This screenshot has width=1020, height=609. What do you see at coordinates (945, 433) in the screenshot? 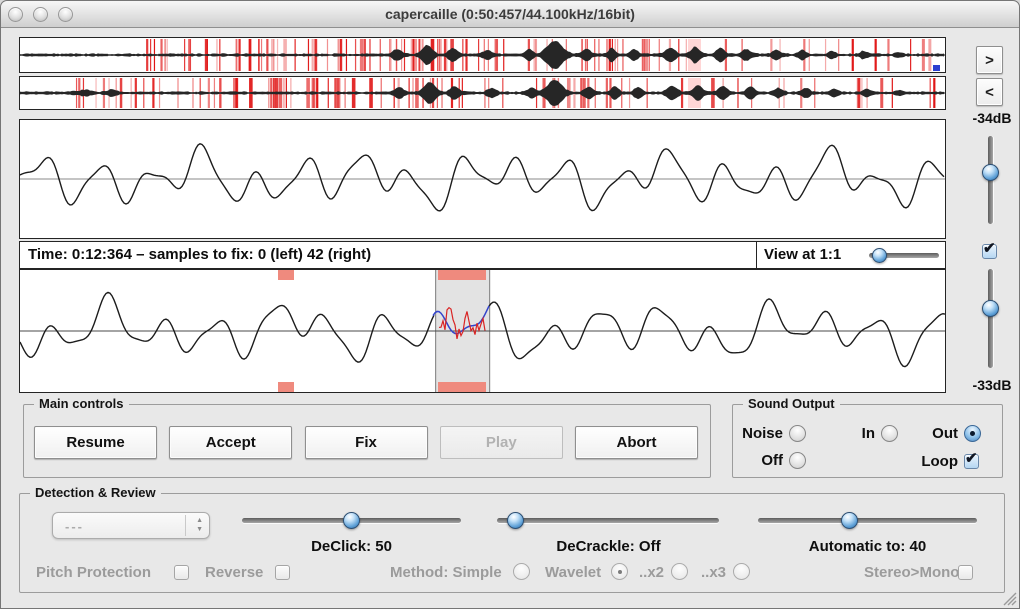
I see `out-label: Out` at bounding box center [945, 433].